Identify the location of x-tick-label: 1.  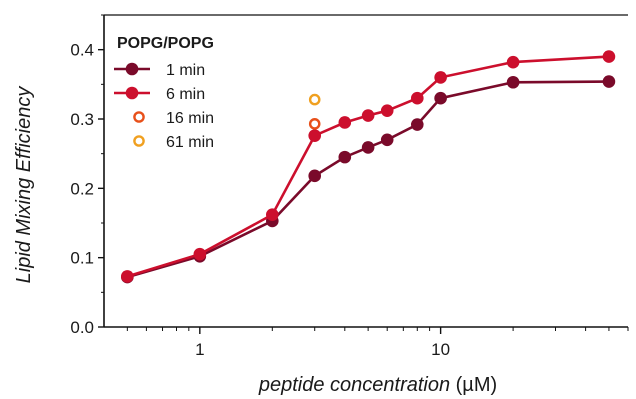
(199, 349).